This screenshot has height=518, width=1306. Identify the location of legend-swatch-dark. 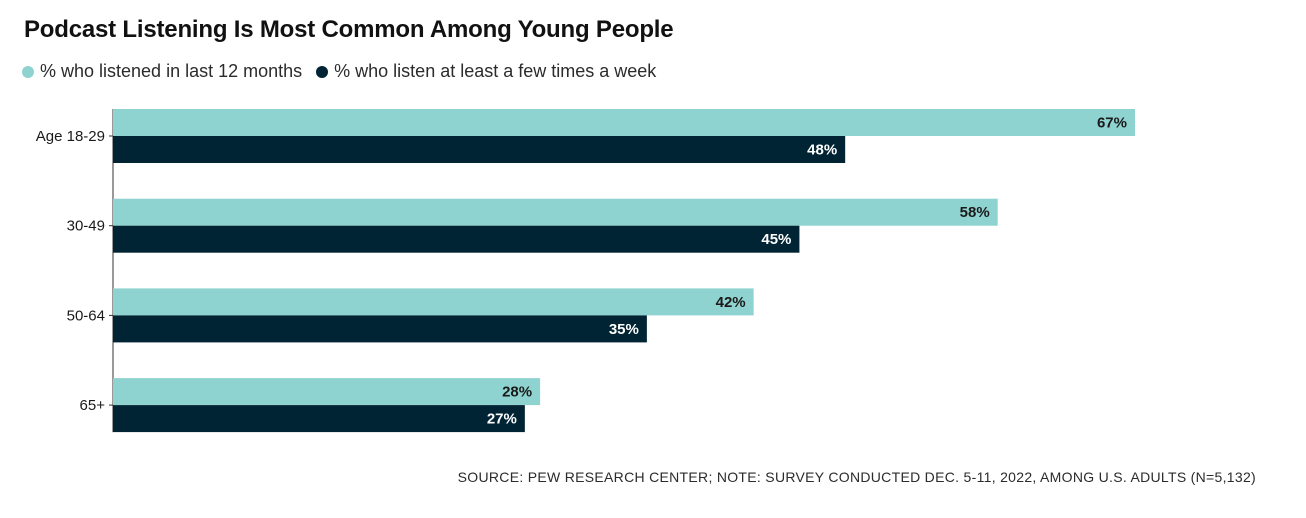
(322, 71).